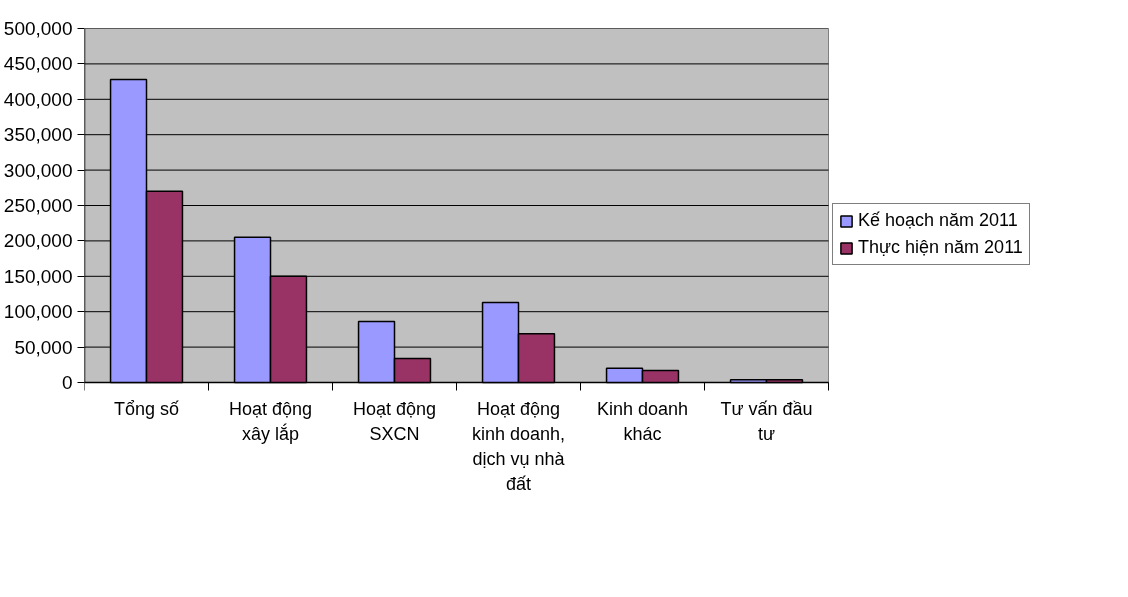  Describe the element at coordinates (38, 28) in the screenshot. I see `y-tick-label: 500,000` at that location.